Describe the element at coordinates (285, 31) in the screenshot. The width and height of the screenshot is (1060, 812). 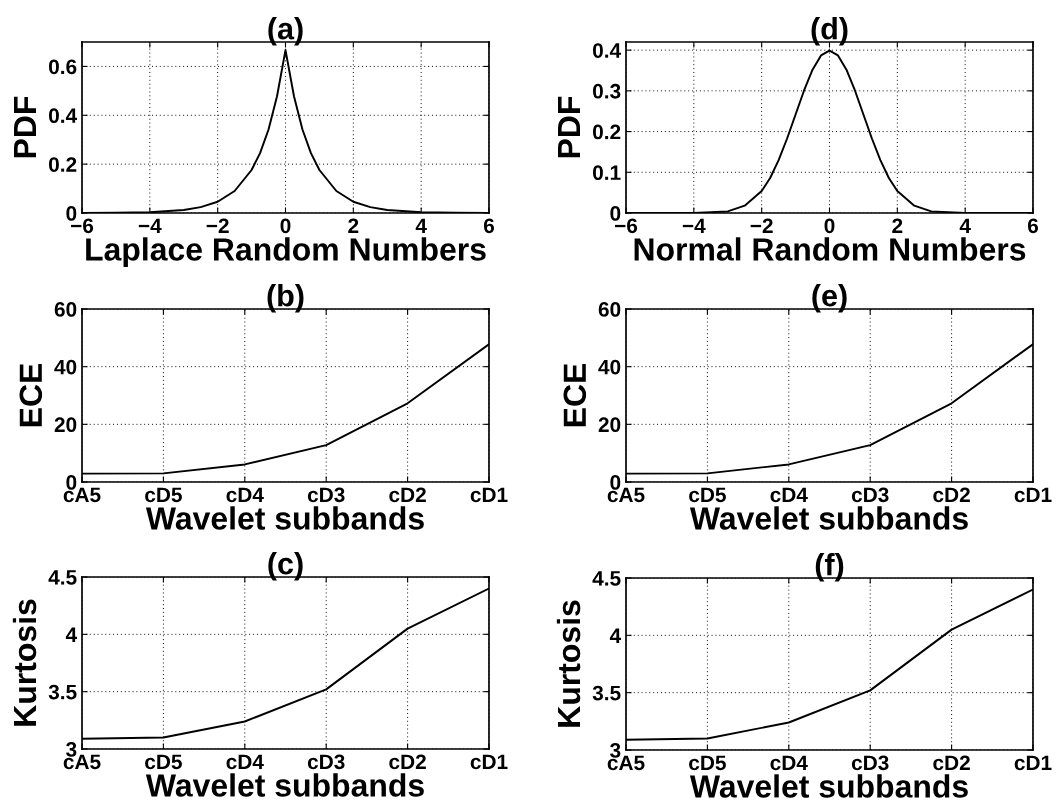
I see `chart-title: (a)` at that location.